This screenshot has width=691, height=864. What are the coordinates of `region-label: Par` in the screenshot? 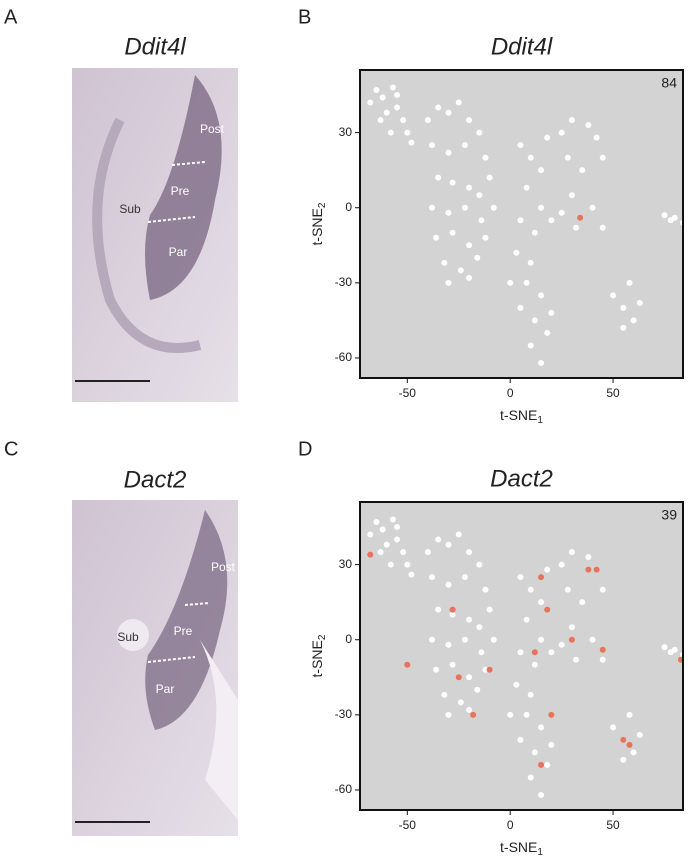 It's located at (178, 252).